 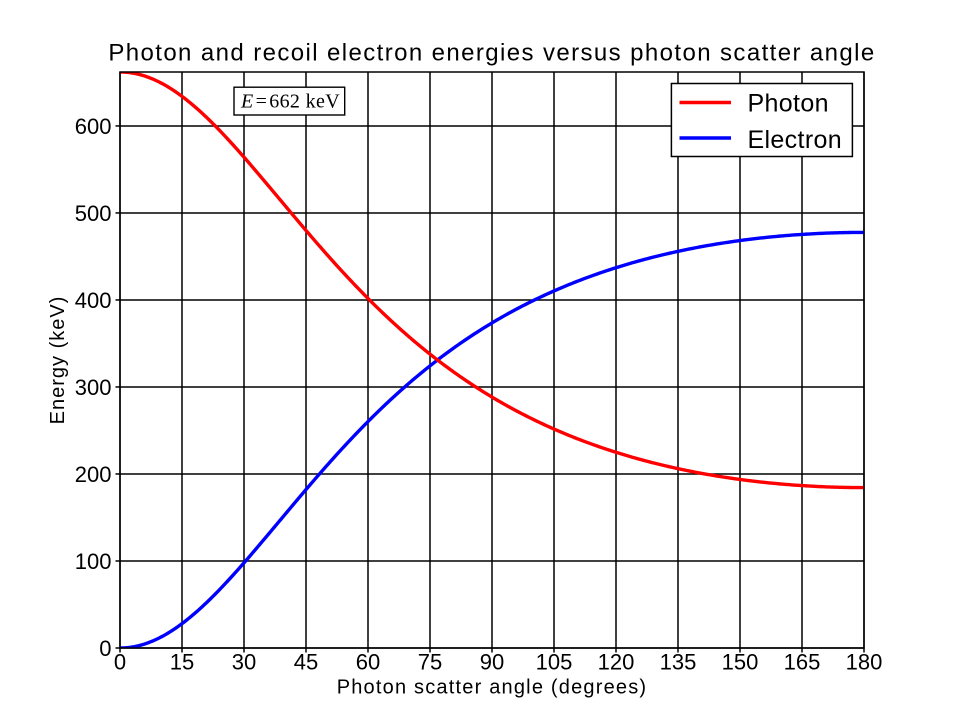 I want to click on svg-text: 600, so click(x=93, y=126).